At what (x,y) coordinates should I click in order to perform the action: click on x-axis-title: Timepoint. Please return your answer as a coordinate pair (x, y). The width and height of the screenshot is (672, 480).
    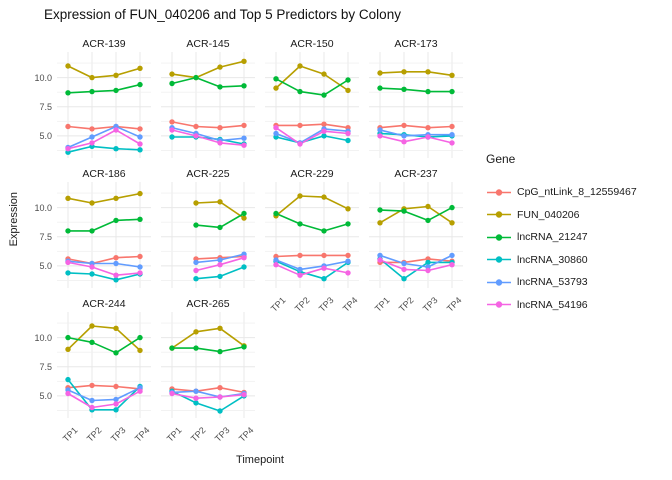
    Looking at the image, I should click on (260, 460).